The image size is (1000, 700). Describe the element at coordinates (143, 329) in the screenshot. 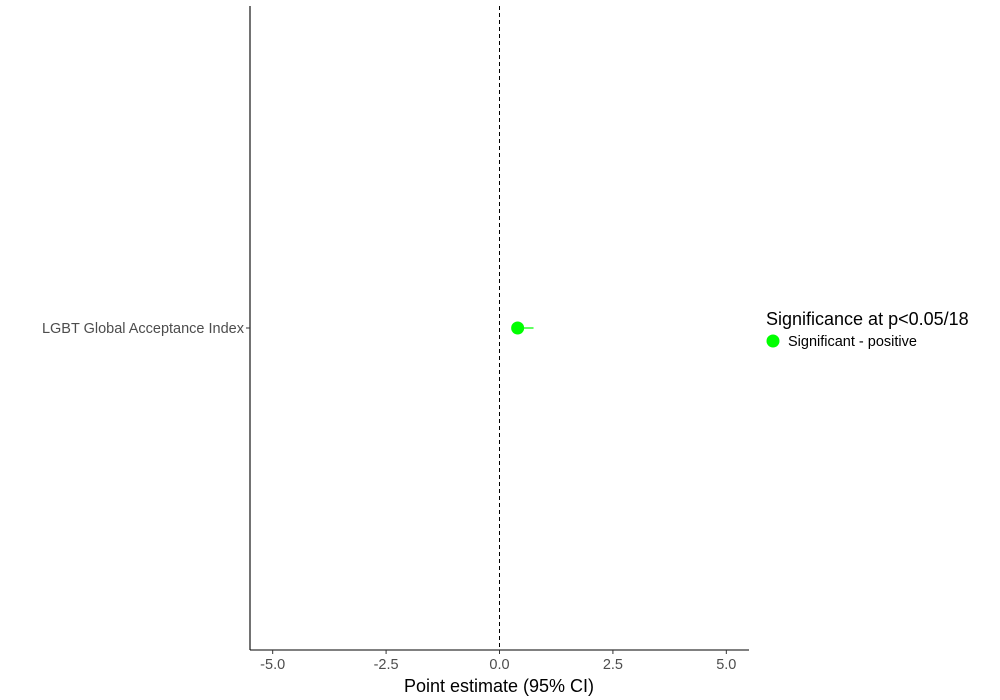

I see `y-tick-label: LGBT Global Acceptance Index` at that location.